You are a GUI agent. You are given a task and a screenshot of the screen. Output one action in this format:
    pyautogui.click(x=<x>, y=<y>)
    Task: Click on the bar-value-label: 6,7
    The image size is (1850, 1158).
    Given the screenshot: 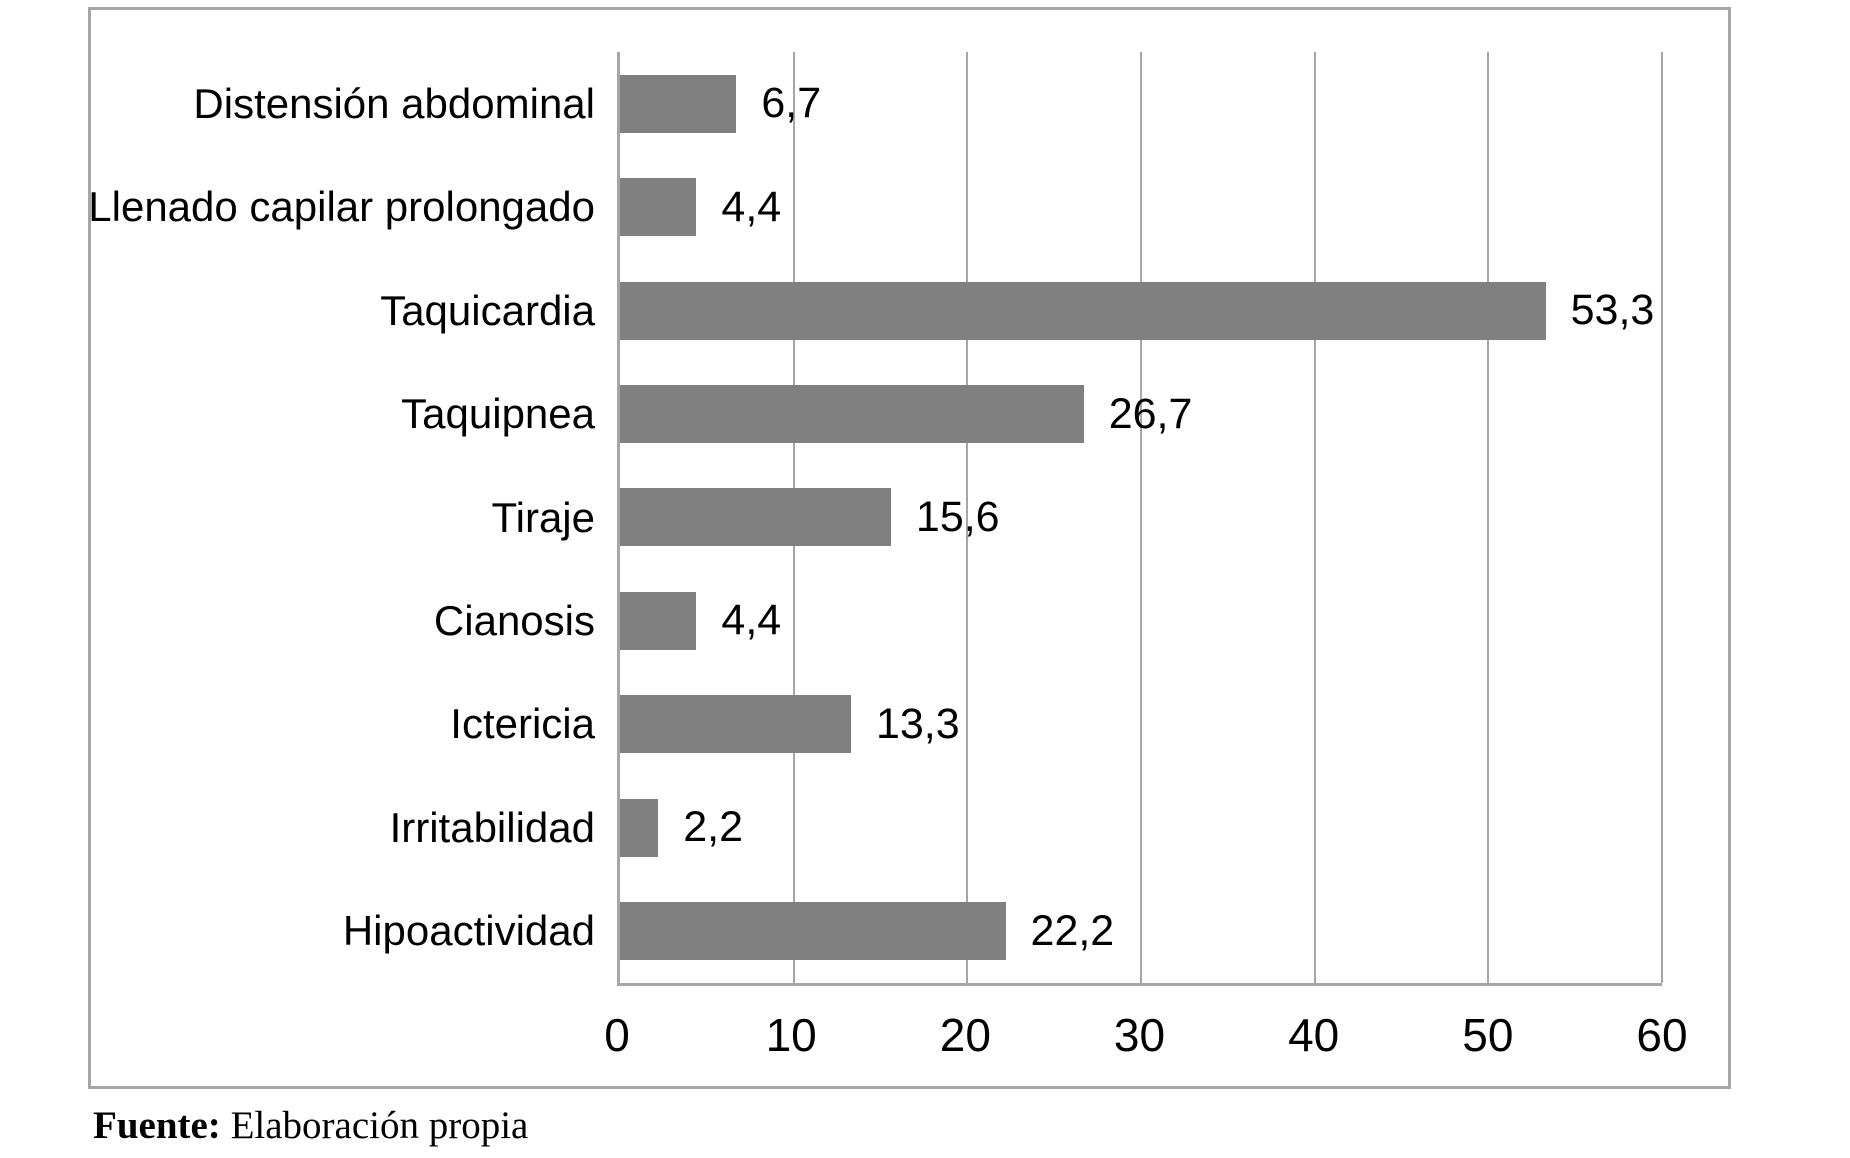 What is the action you would take?
    pyautogui.click(x=791, y=103)
    